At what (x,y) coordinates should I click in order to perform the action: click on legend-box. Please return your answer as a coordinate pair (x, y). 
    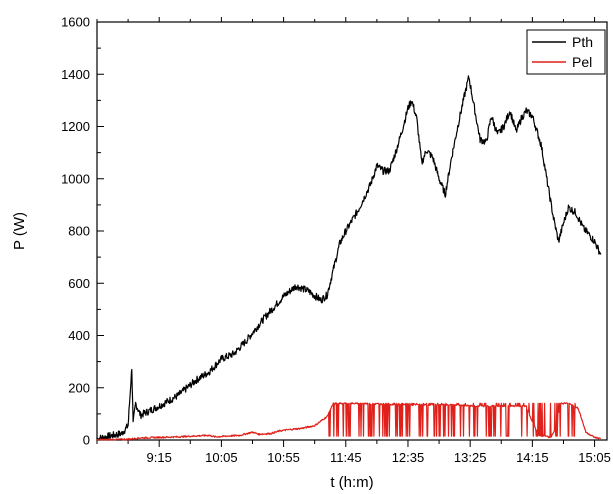
    Looking at the image, I should click on (566, 52).